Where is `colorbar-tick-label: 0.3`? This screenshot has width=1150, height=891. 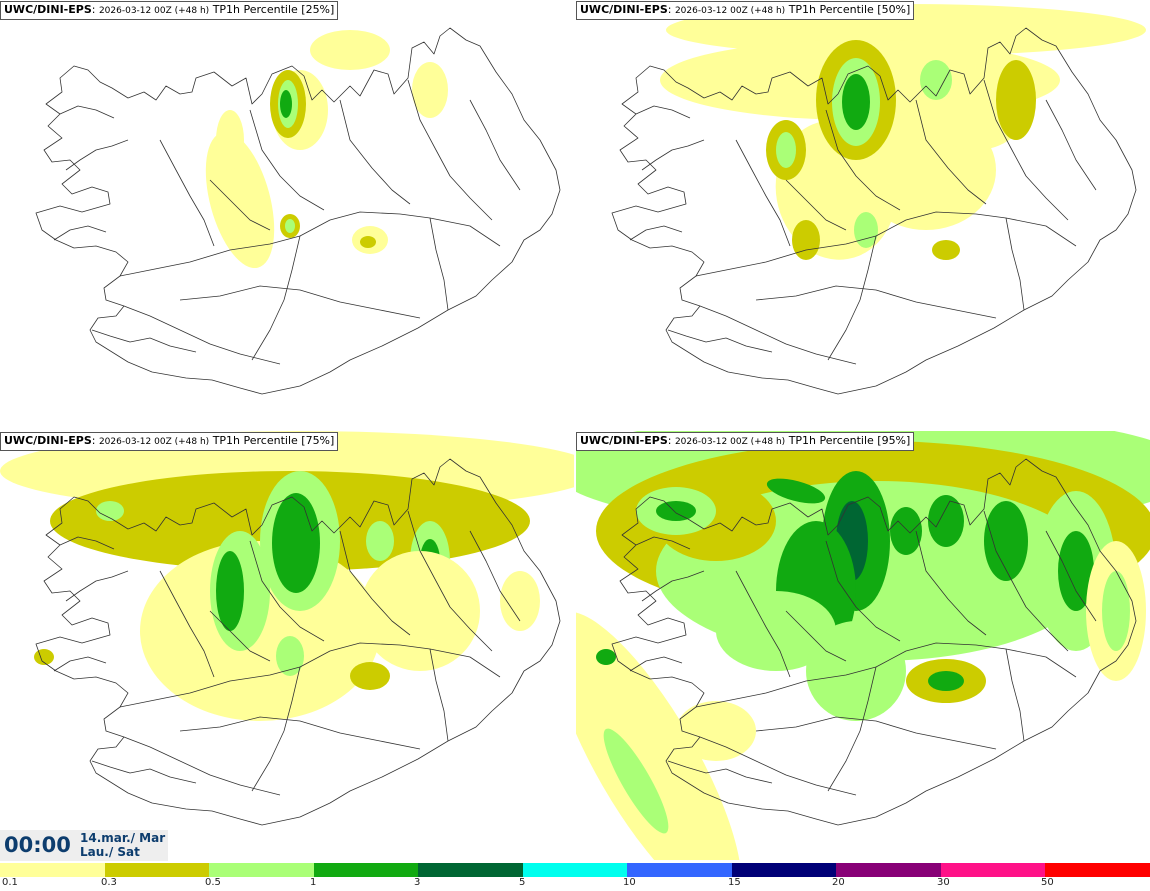 colorbar-tick-label: 0.3 is located at coordinates (109, 882).